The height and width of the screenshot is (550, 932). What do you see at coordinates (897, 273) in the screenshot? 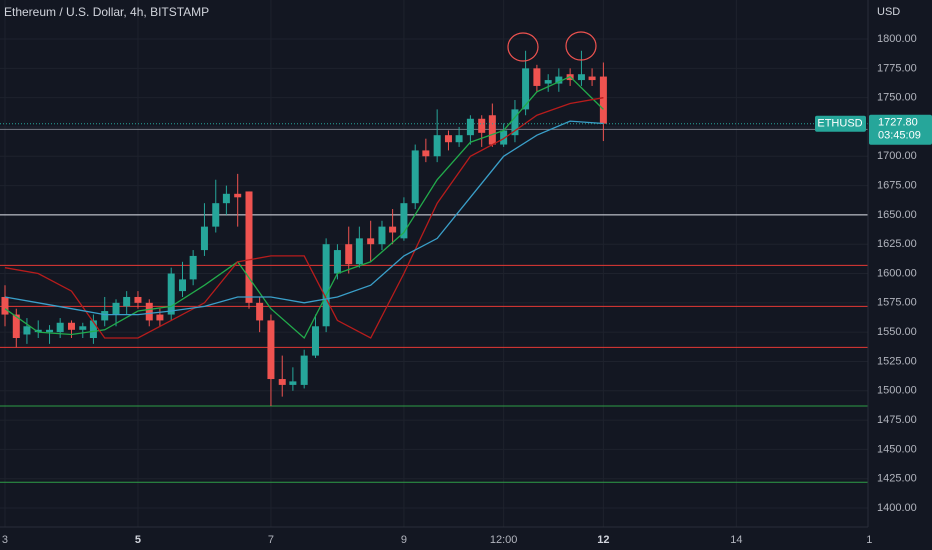
I see `y-tick-label: 1600.00` at bounding box center [897, 273].